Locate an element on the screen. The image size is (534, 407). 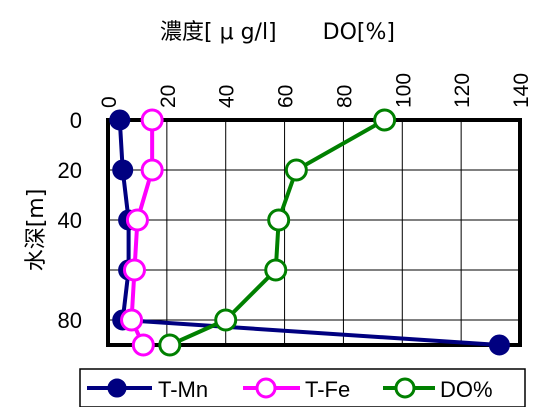
x-tick-label: 100 is located at coordinates (403, 90).